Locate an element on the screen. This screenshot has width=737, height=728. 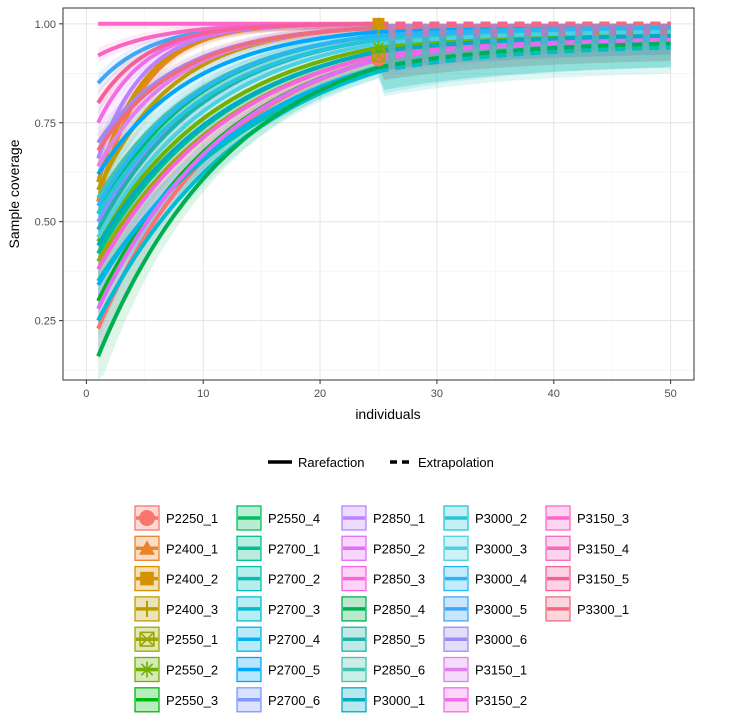
legend-item-P2850_1: P2850_1 is located at coordinates (383, 518).